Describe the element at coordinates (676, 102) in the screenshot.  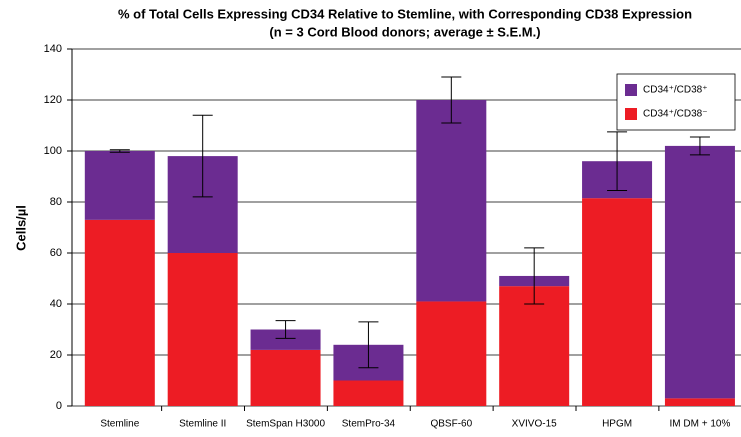
I see `legend-box` at that location.